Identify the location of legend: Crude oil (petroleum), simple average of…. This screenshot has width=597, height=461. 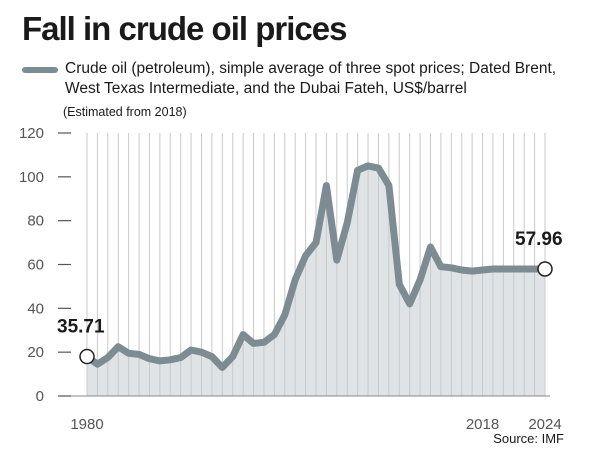
(302, 79).